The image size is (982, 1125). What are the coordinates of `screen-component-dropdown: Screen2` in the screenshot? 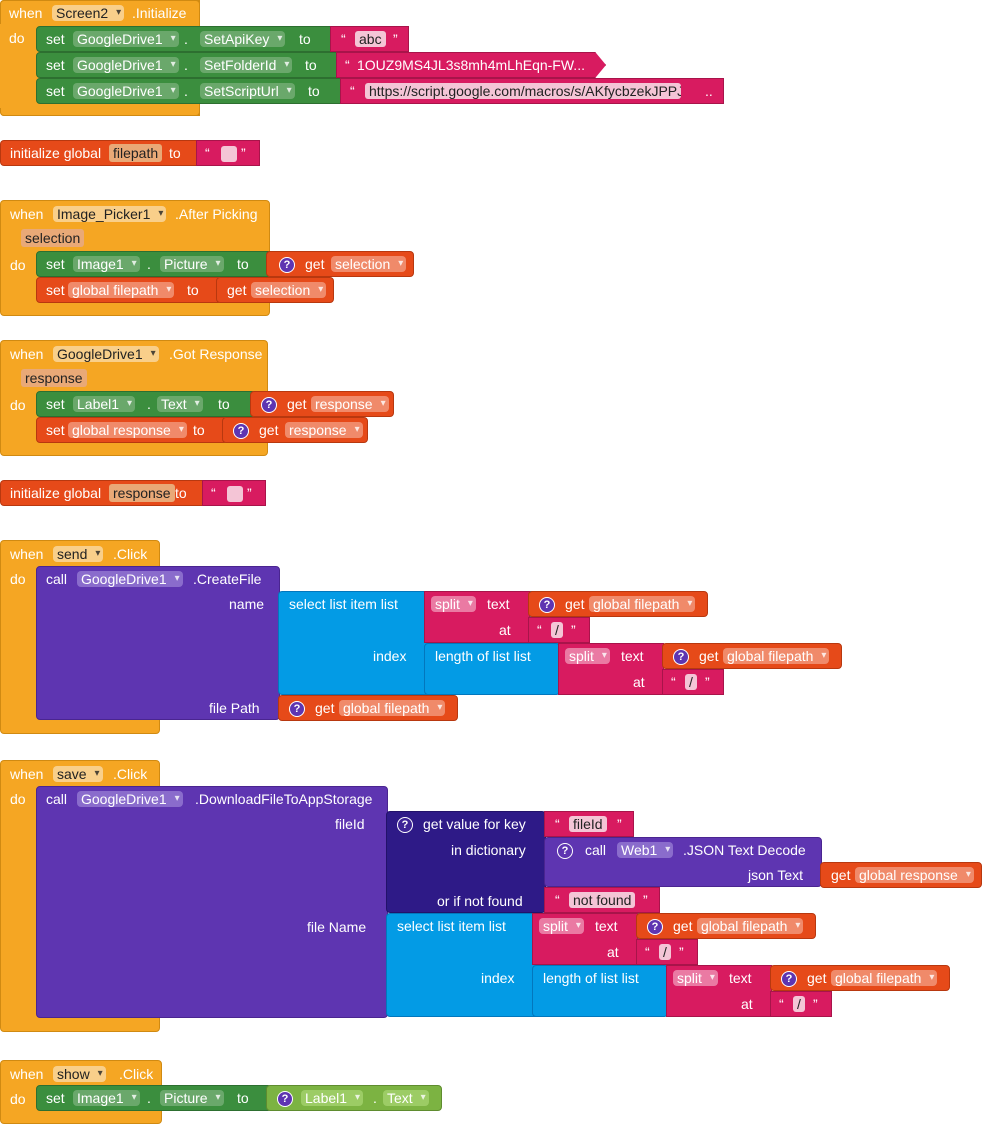 It's located at (88, 13).